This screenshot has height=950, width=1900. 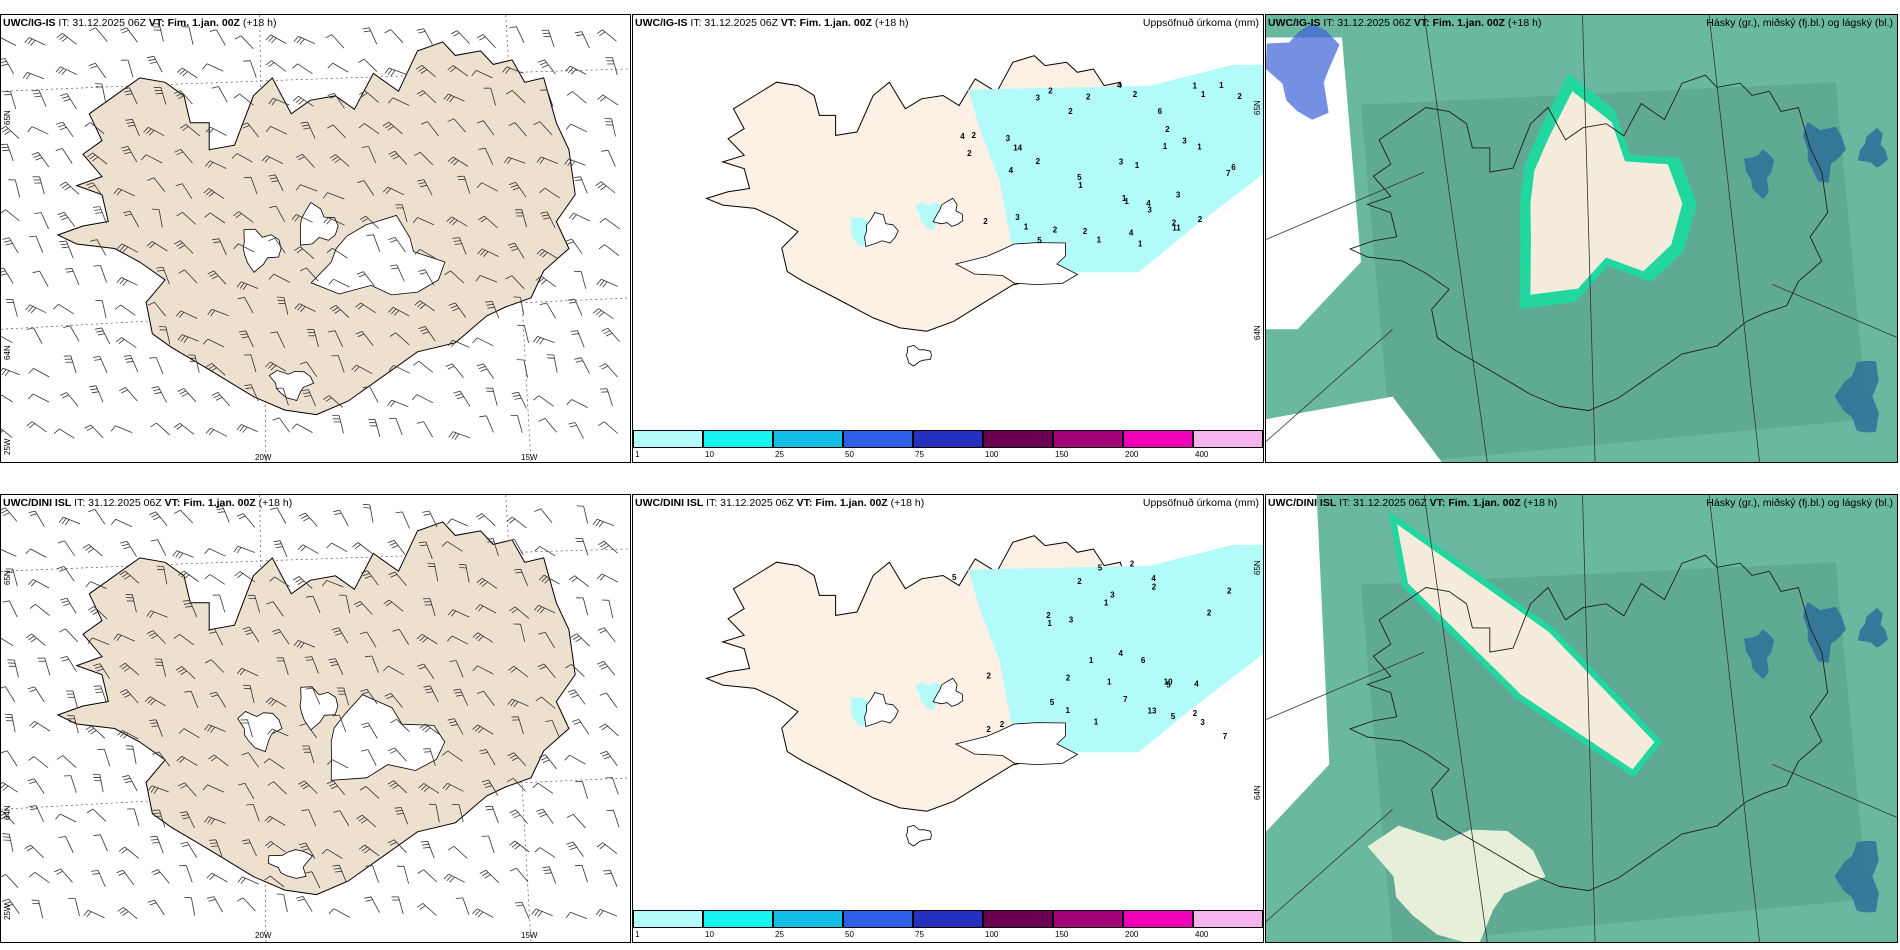 What do you see at coordinates (1143, 660) in the screenshot?
I see `precip-value: 6` at bounding box center [1143, 660].